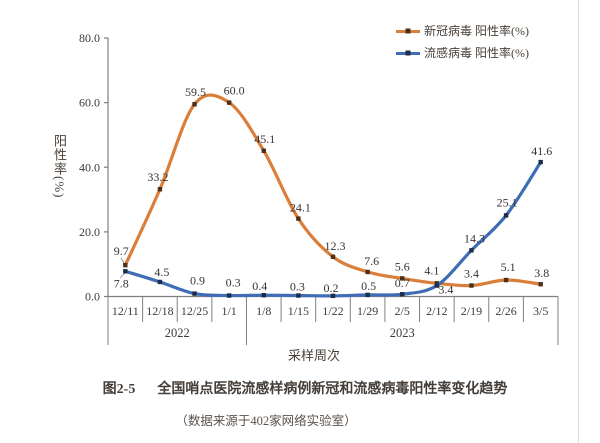 This screenshot has width=600, height=443. What do you see at coordinates (59, 166) in the screenshot?
I see `y-axis-title: 阳性率(%)` at bounding box center [59, 166].